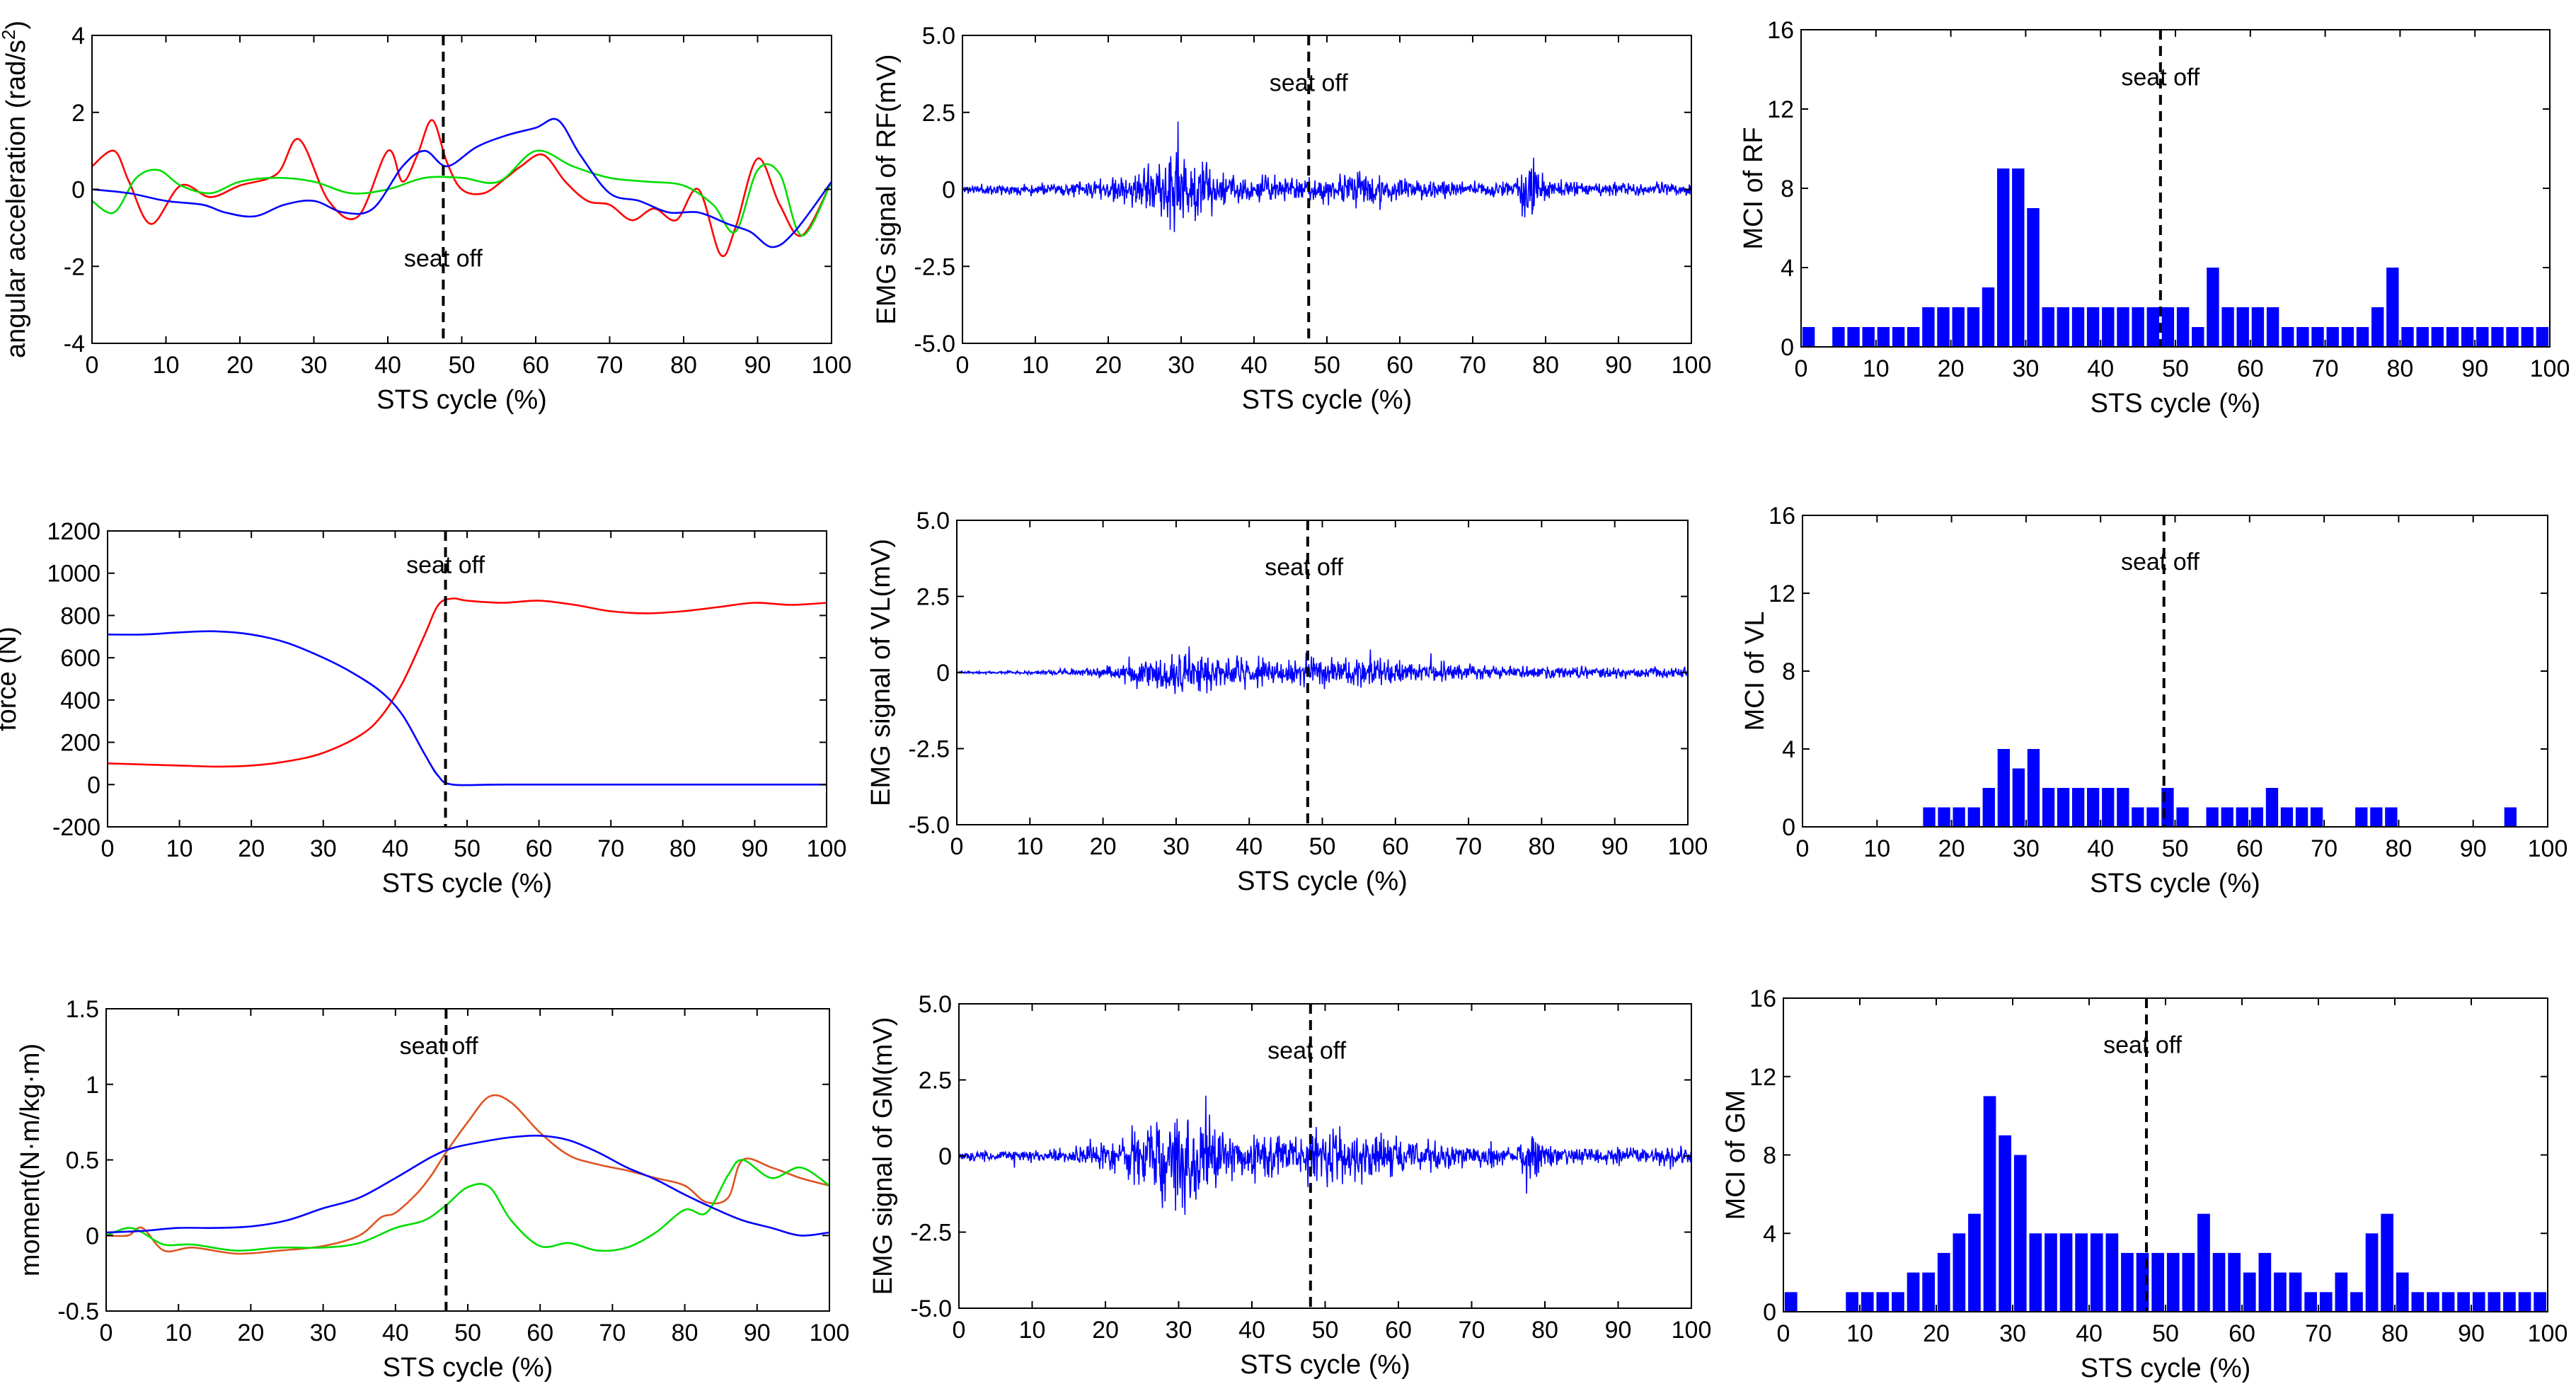 Image resolution: width=2576 pixels, height=1396 pixels. I want to click on series-line-orange, so click(467, 1174).